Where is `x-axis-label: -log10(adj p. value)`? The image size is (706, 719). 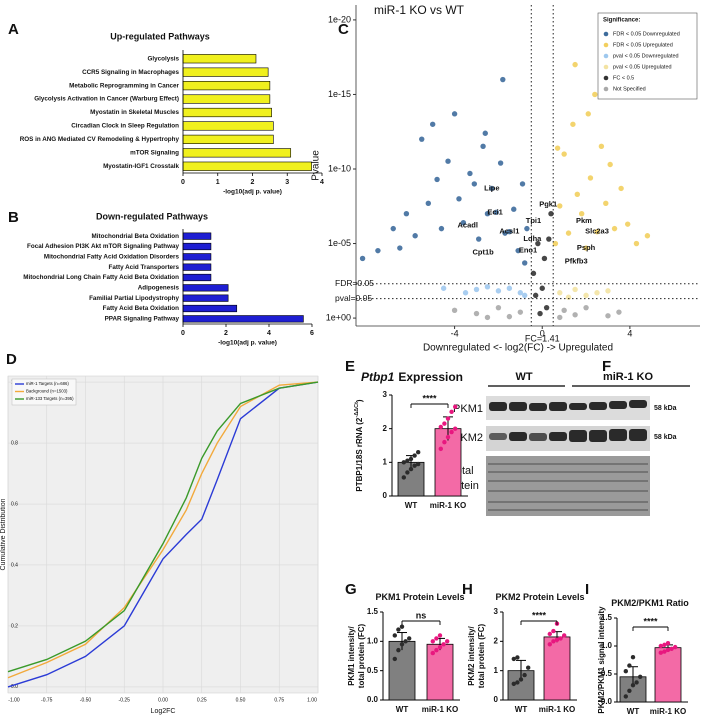 x-axis-label: -log10(adj p. value) is located at coordinates (247, 343).